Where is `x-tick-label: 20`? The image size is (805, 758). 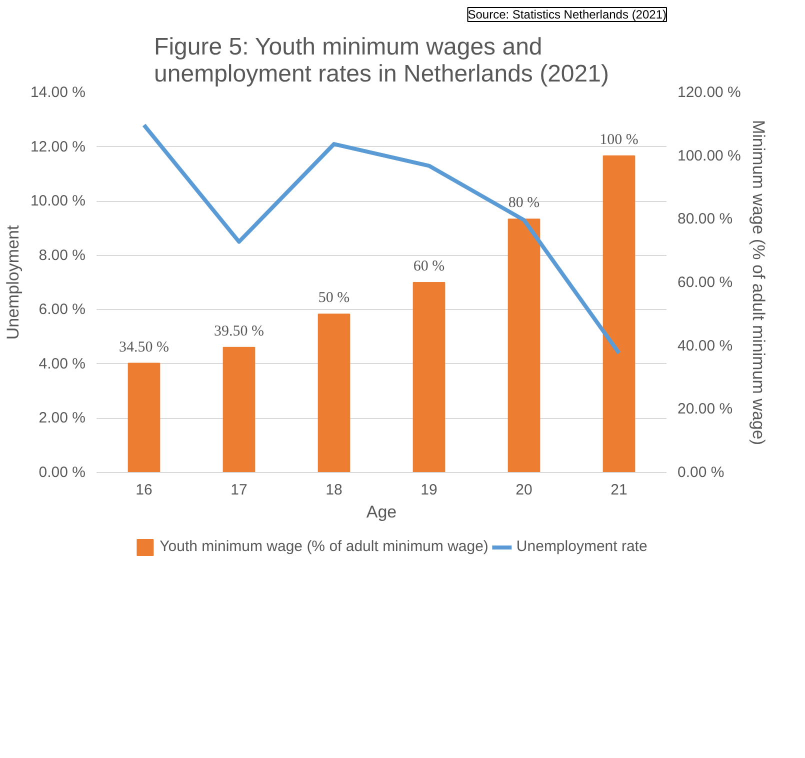
x-tick-label: 20 is located at coordinates (524, 490).